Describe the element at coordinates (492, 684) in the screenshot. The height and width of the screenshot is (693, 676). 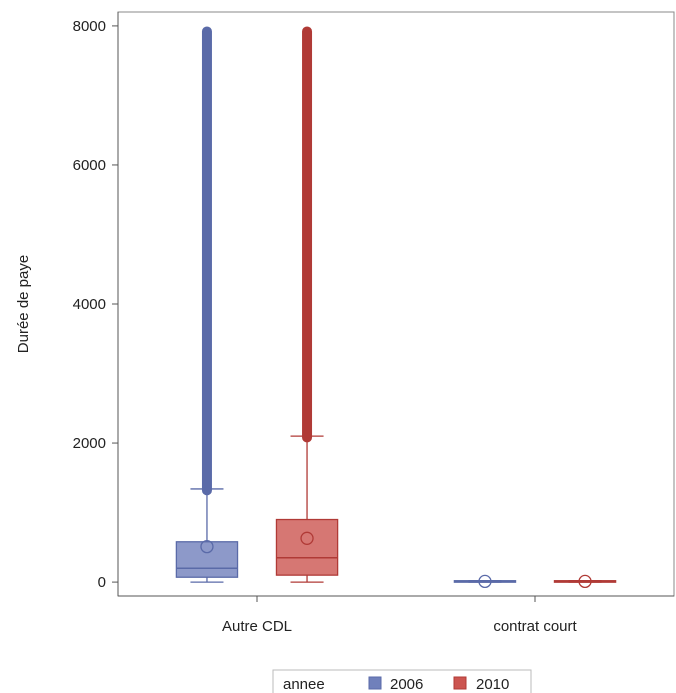
I see `legend-label-2010: 2010` at that location.